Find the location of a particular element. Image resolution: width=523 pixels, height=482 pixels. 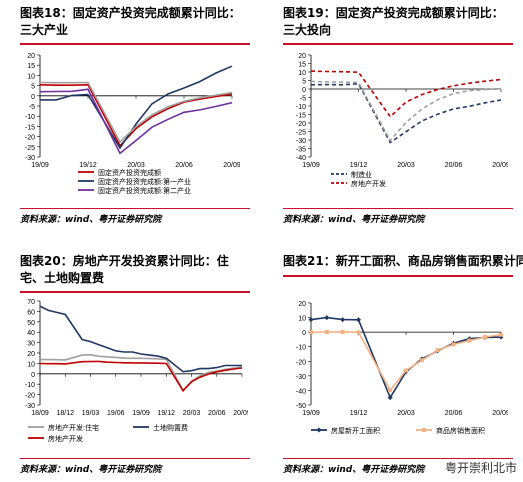

y-tick-label: -50 is located at coordinates (301, 406).